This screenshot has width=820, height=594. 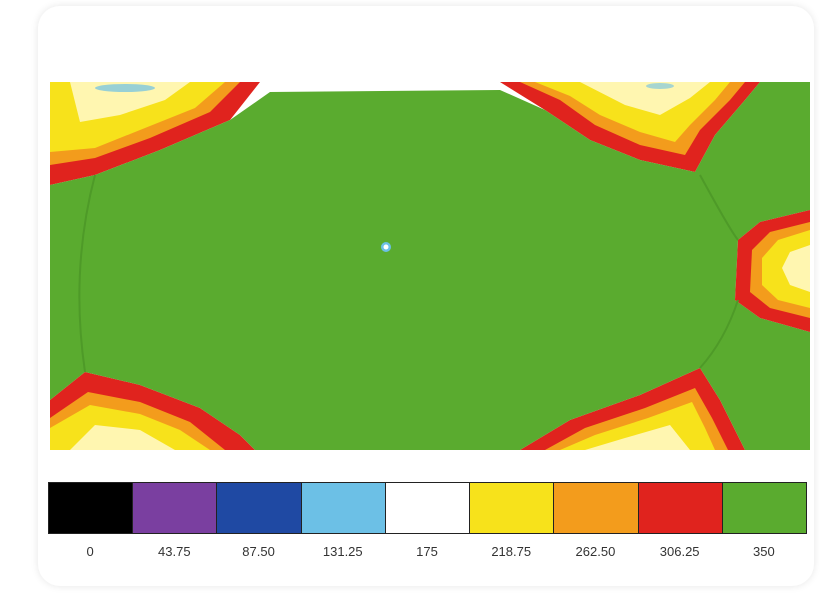 What do you see at coordinates (386, 247) in the screenshot?
I see `center-spot-core` at bounding box center [386, 247].